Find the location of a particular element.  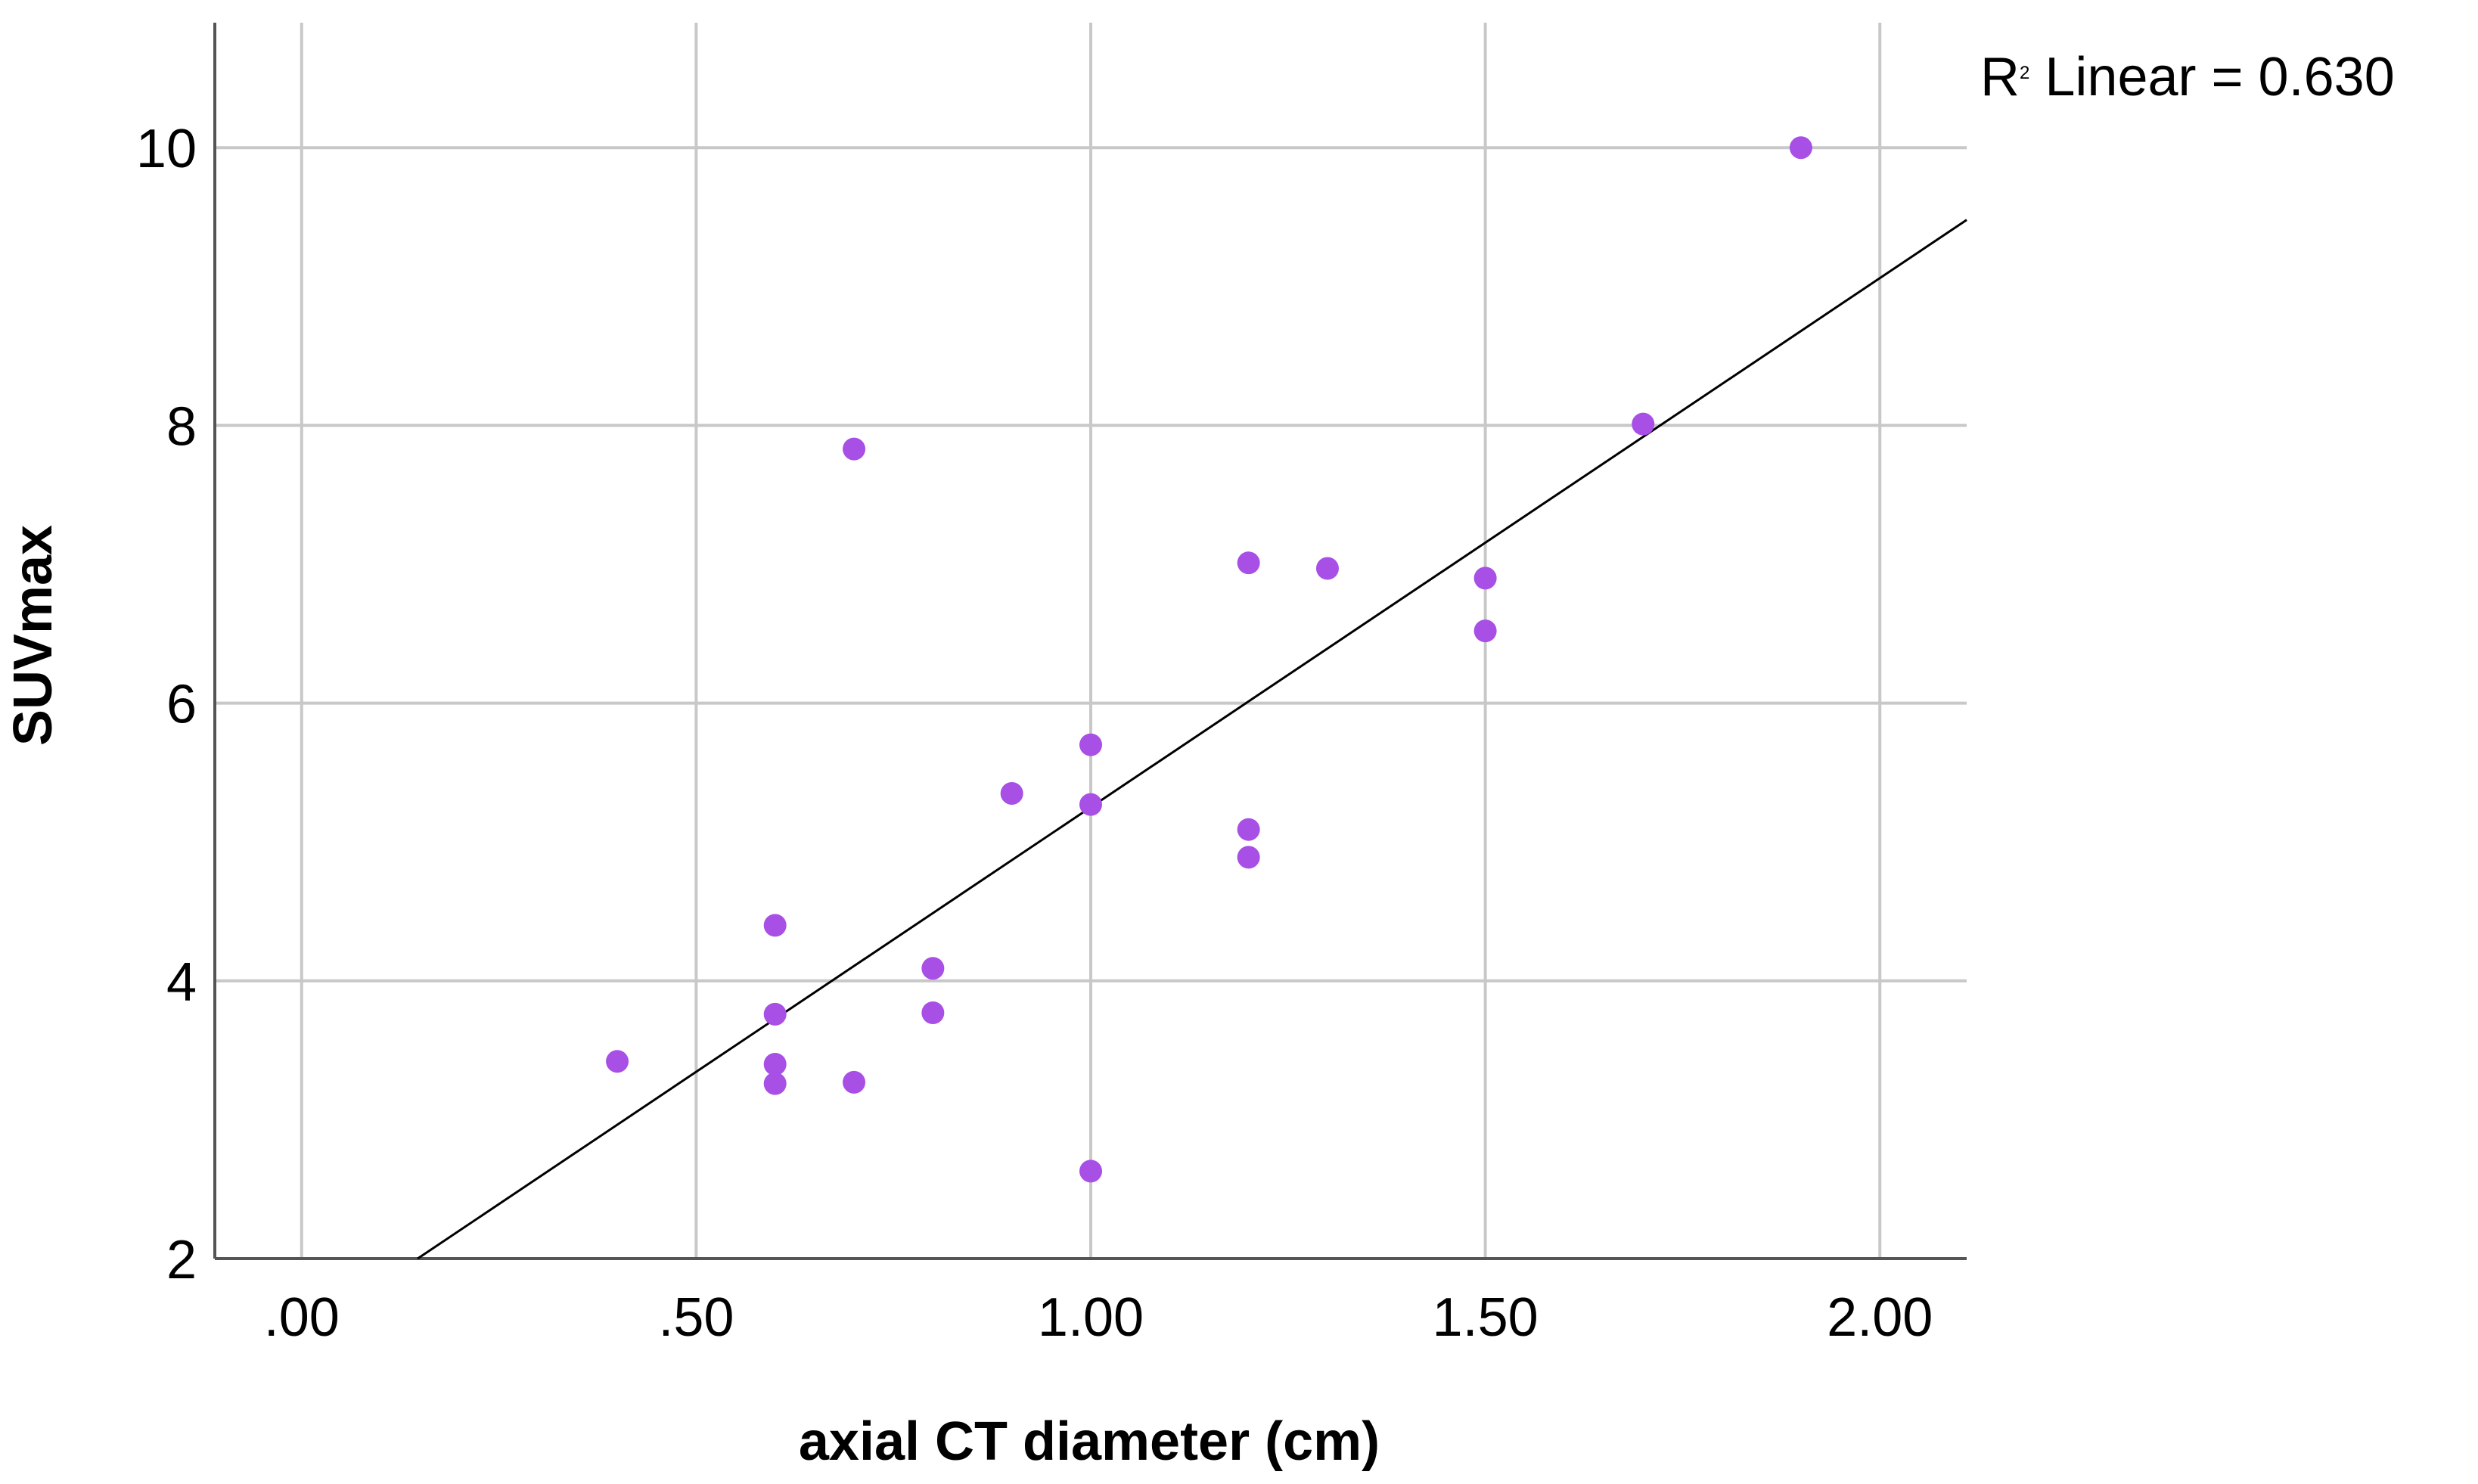

r-squared-r: R is located at coordinates (2000, 77).